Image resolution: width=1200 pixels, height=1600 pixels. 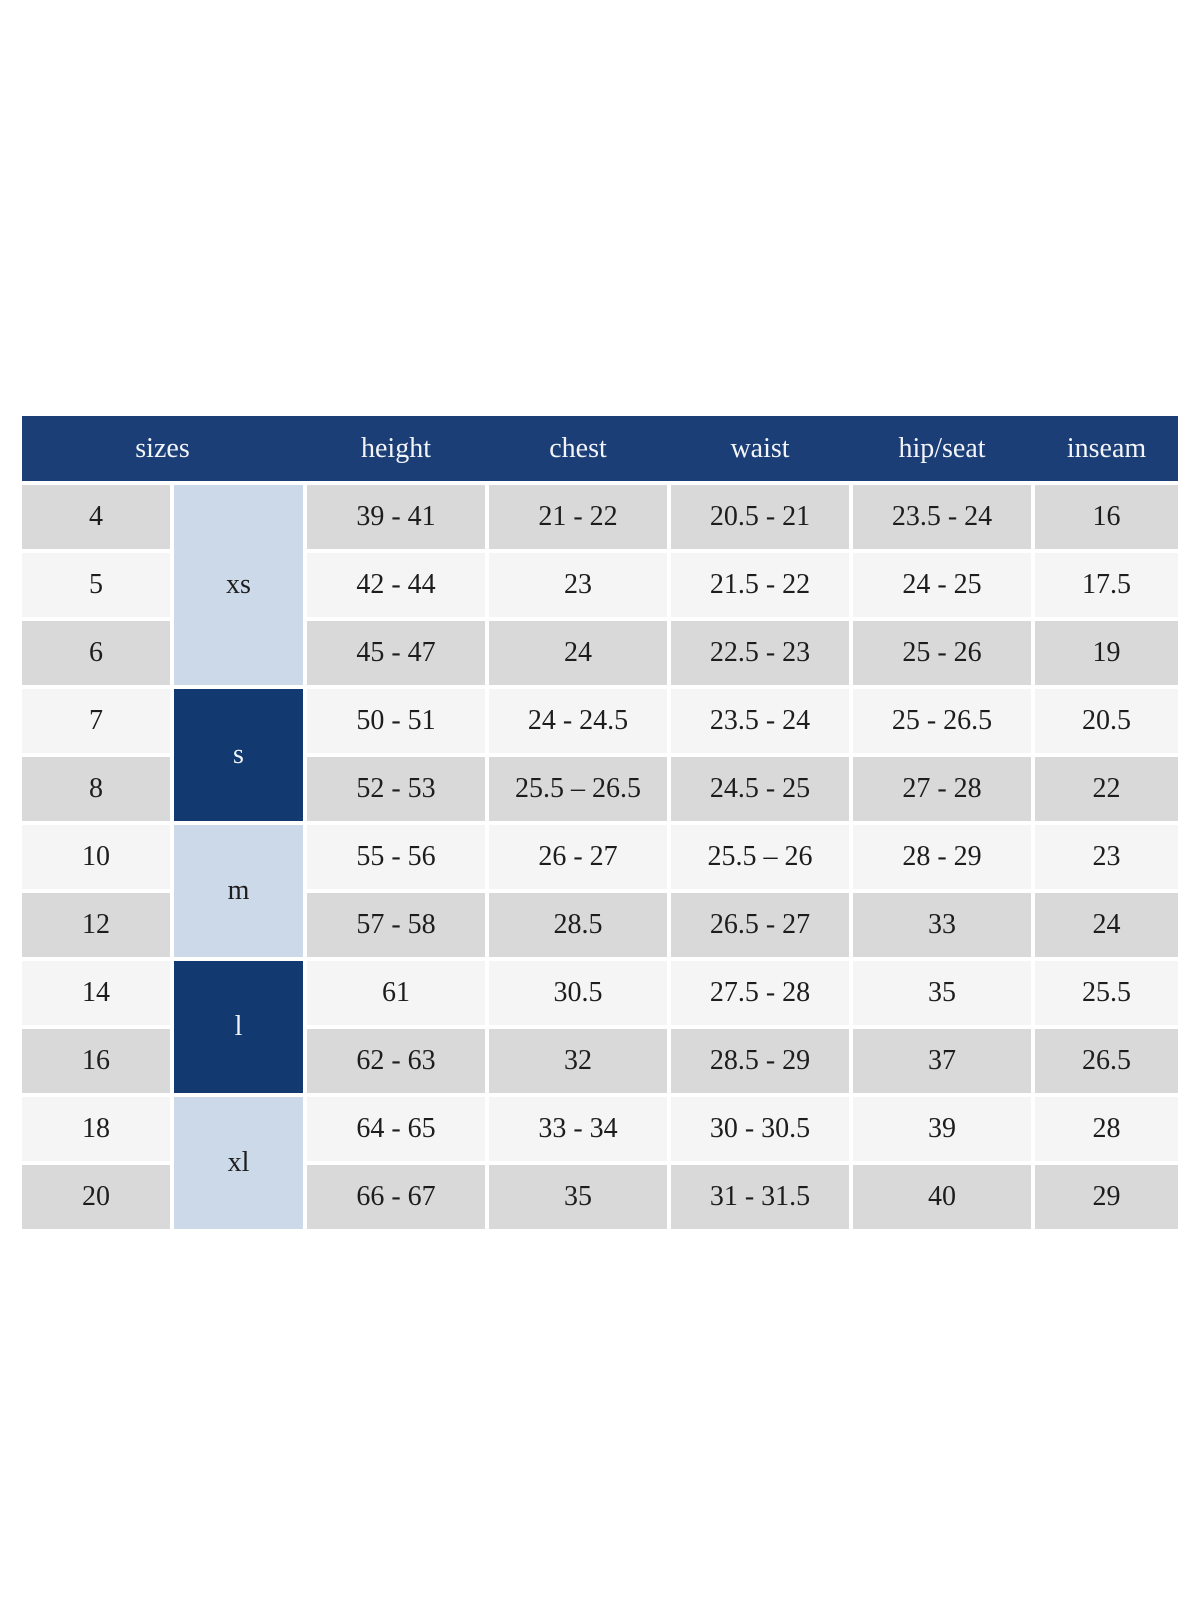 I want to click on cell-chest: 23, so click(x=578, y=585).